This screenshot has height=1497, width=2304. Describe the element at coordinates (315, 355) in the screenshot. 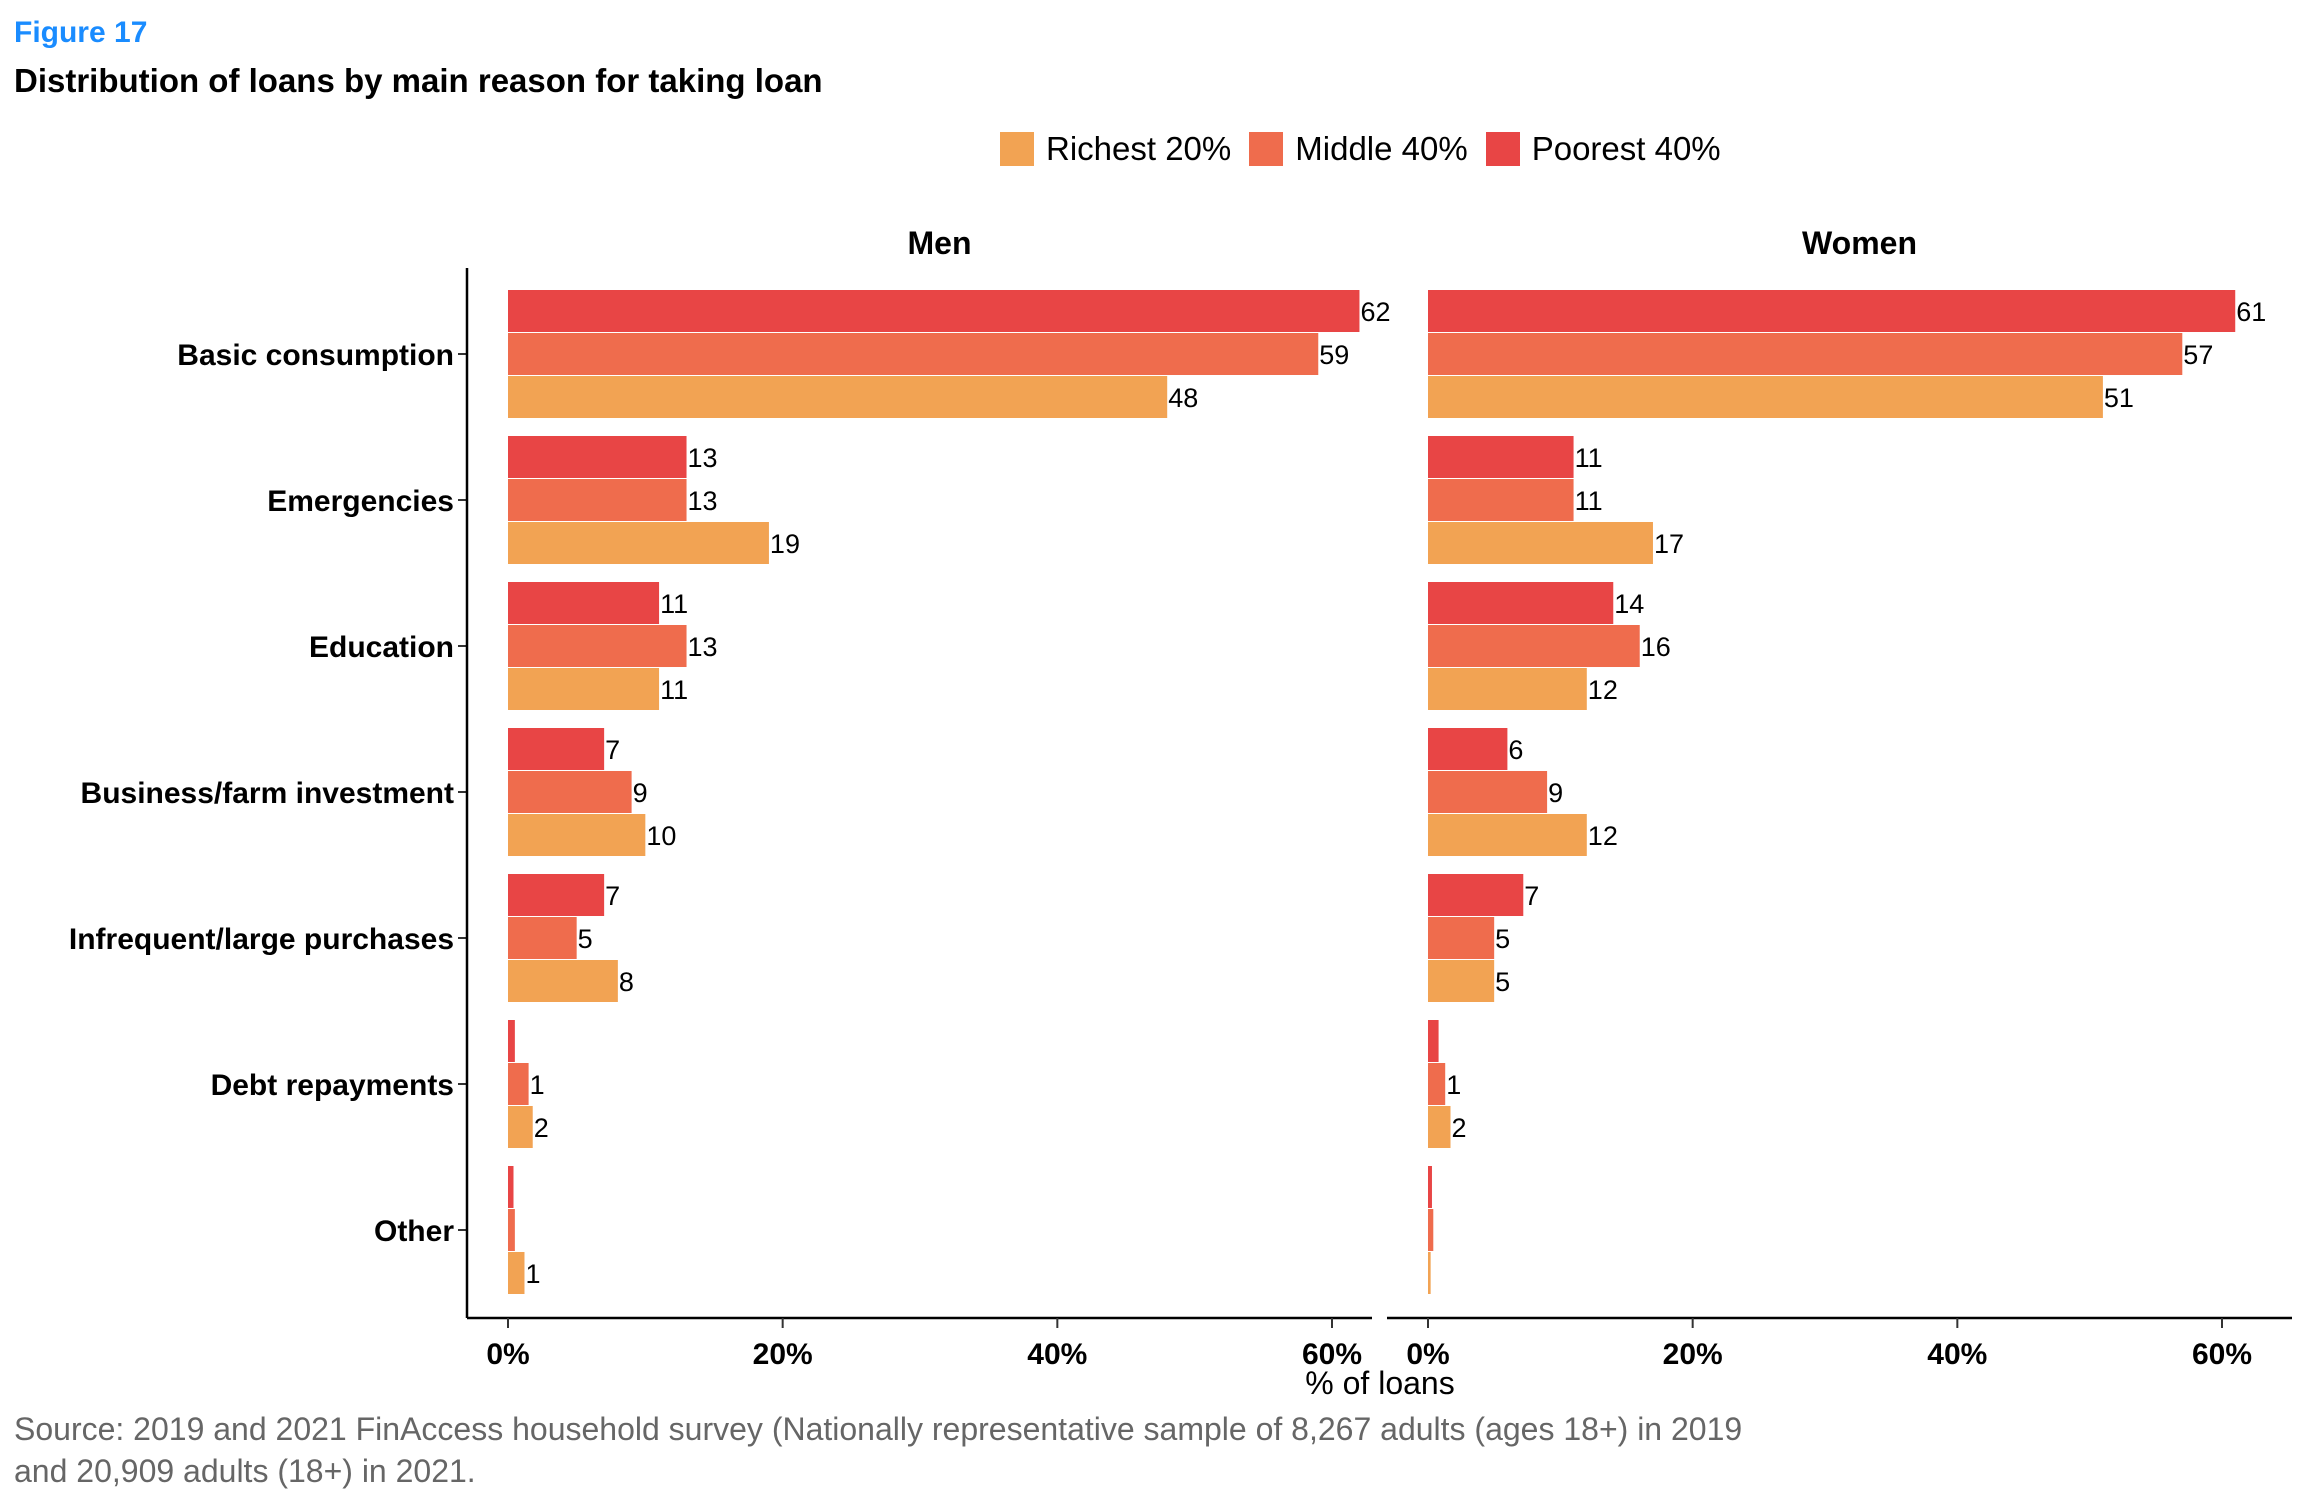

I see `category-label-basic-consumption: Basic consumption` at that location.